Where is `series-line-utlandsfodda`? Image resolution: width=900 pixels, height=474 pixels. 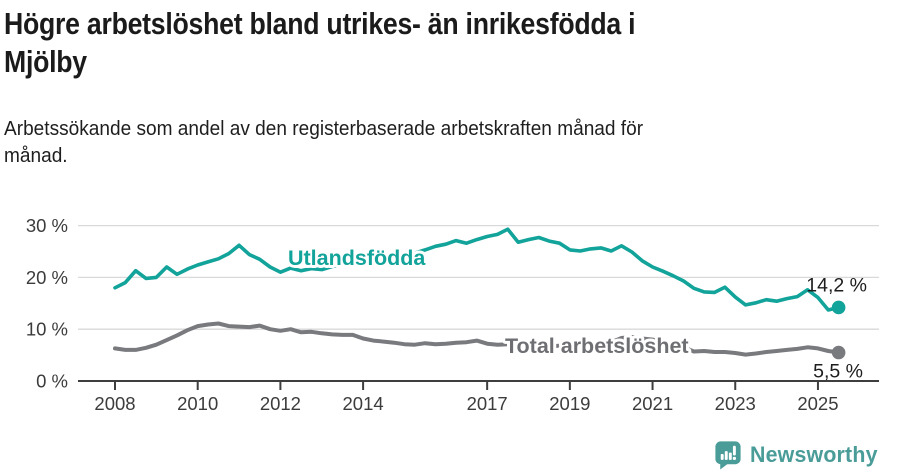 series-line-utlandsfodda is located at coordinates (477, 269).